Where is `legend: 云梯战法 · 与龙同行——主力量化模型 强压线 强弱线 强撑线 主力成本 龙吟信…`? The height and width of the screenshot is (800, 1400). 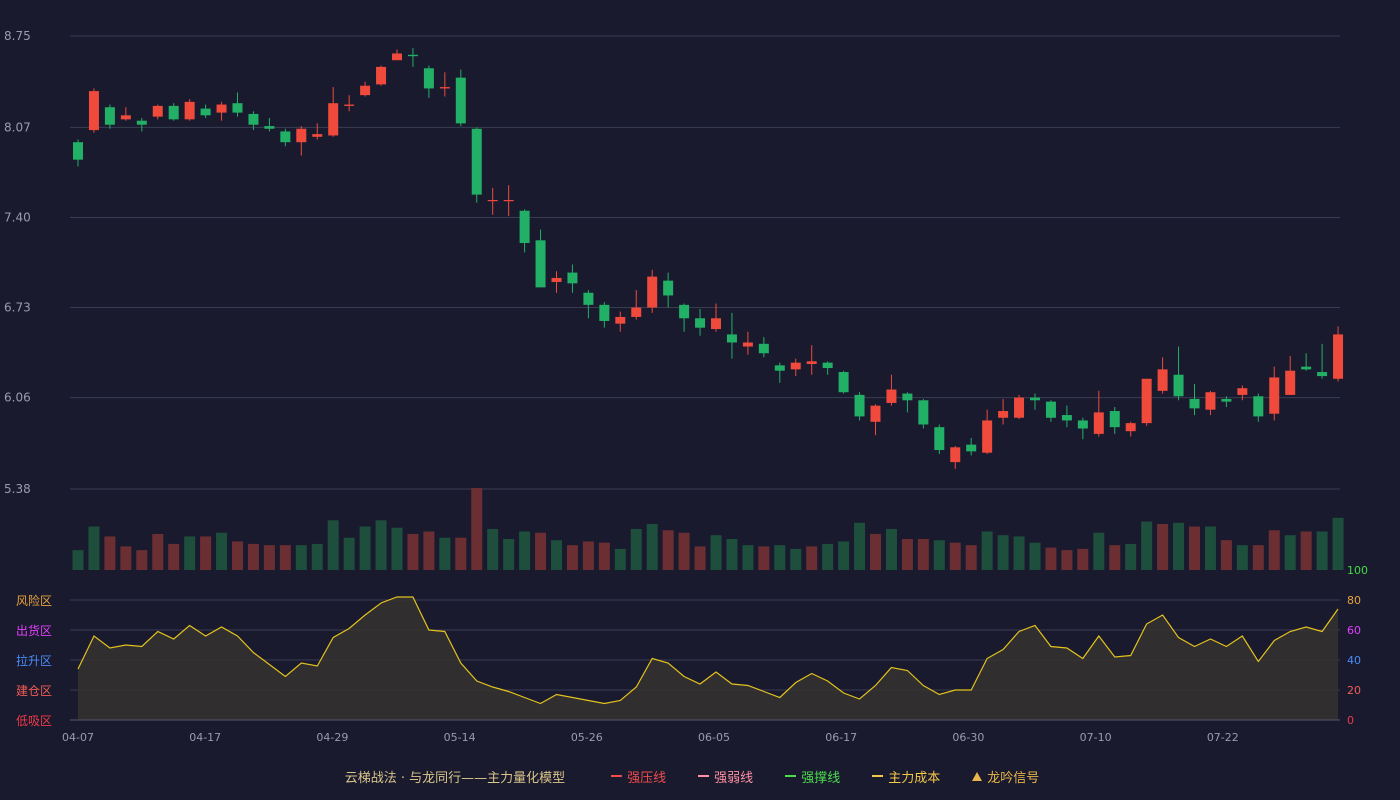 legend: 云梯战法 · 与龙同行——主力量化模型 强压线 强弱线 强撑线 主力成本 龙吟信… is located at coordinates (700, 776).